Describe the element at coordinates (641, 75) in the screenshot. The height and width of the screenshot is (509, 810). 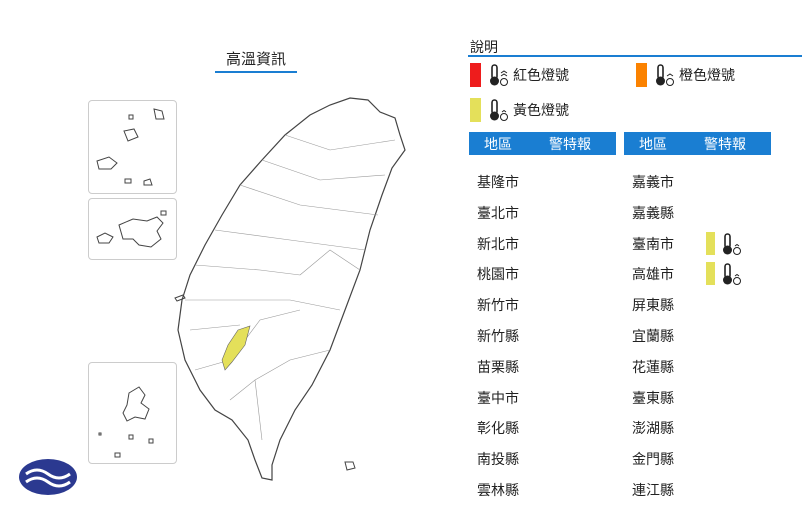
I see `orange-swatch` at that location.